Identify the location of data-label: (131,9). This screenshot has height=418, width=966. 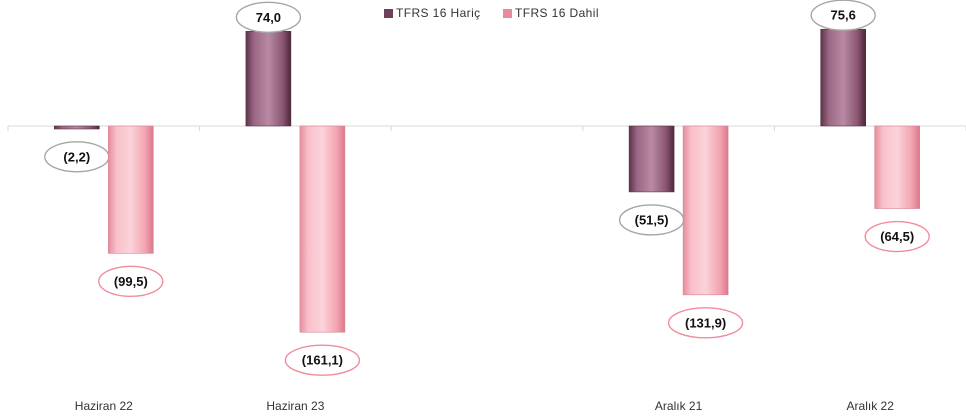
(705, 322).